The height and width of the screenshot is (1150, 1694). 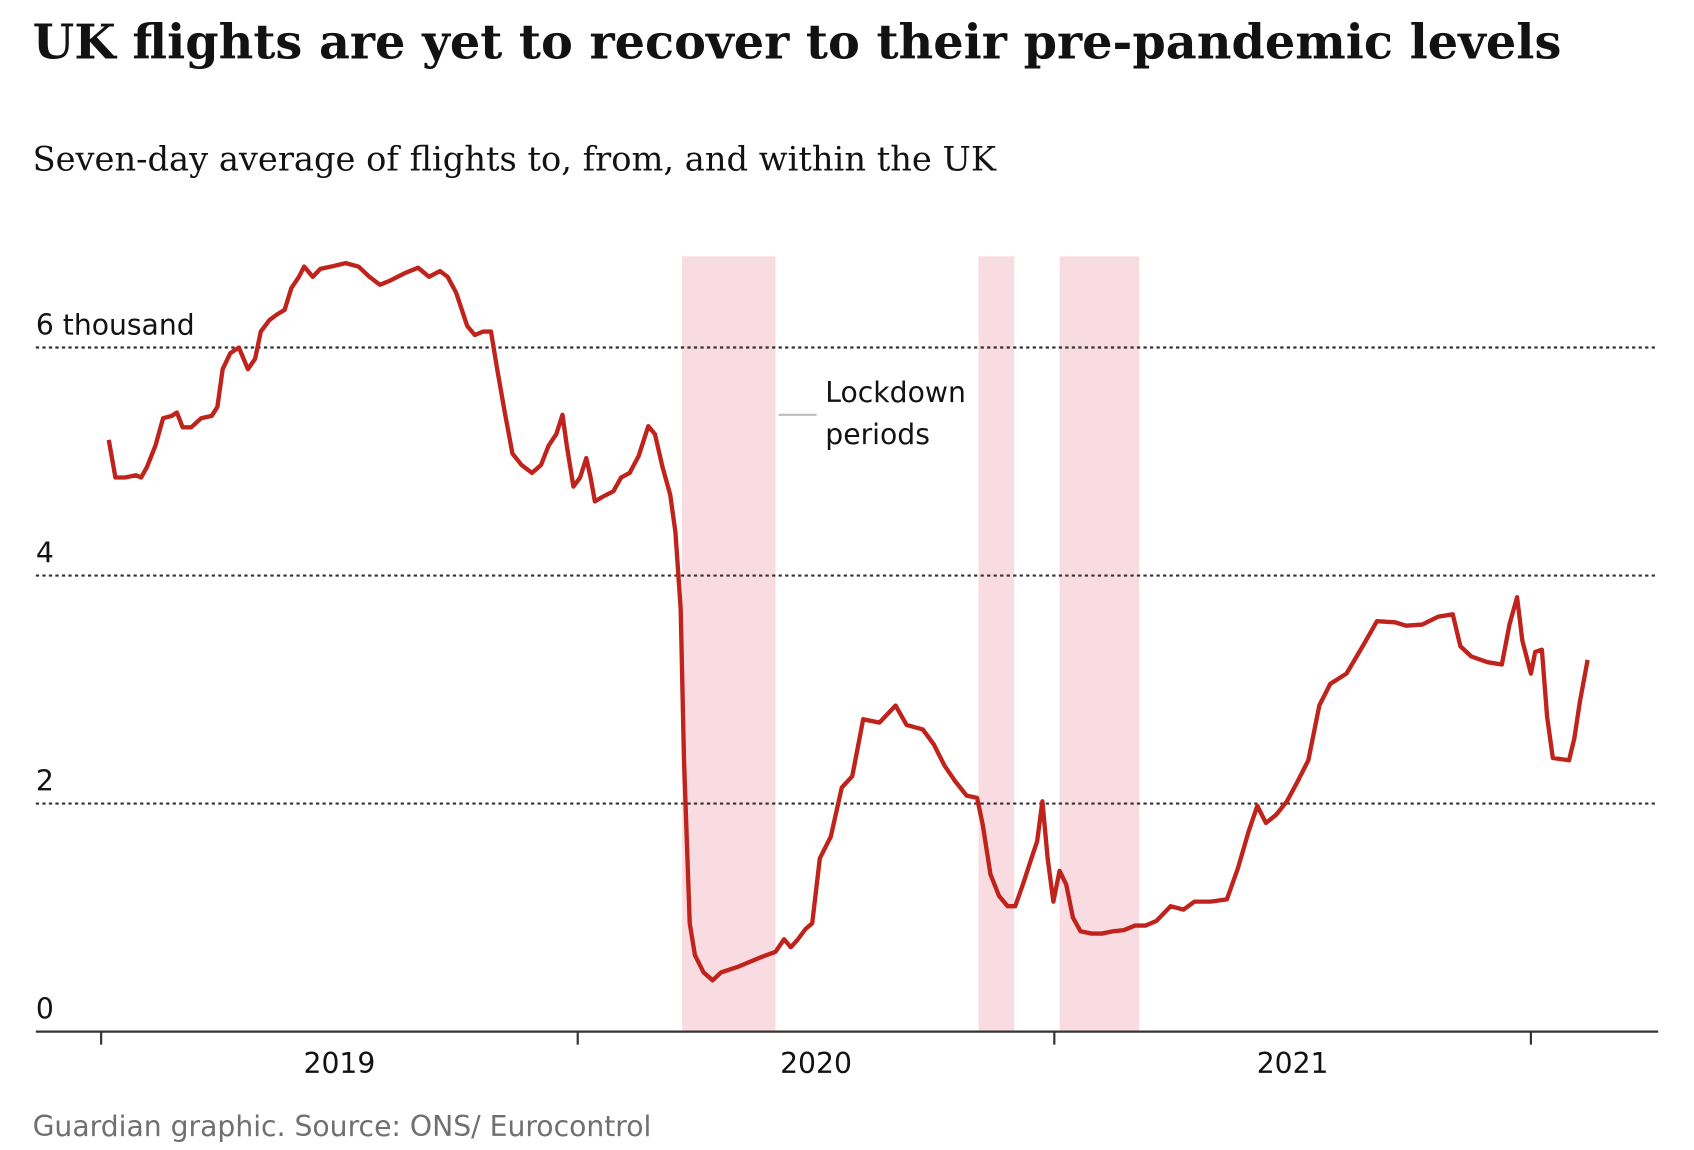 I want to click on x-tick-label: 2019, so click(x=340, y=1063).